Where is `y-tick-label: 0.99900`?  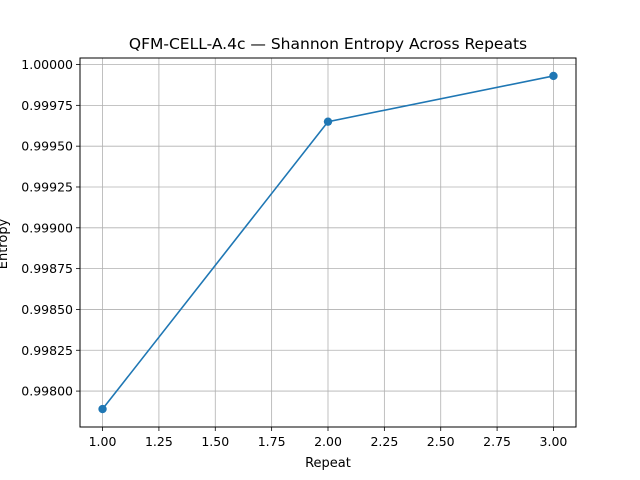
y-tick-label: 0.99900 is located at coordinates (47, 227).